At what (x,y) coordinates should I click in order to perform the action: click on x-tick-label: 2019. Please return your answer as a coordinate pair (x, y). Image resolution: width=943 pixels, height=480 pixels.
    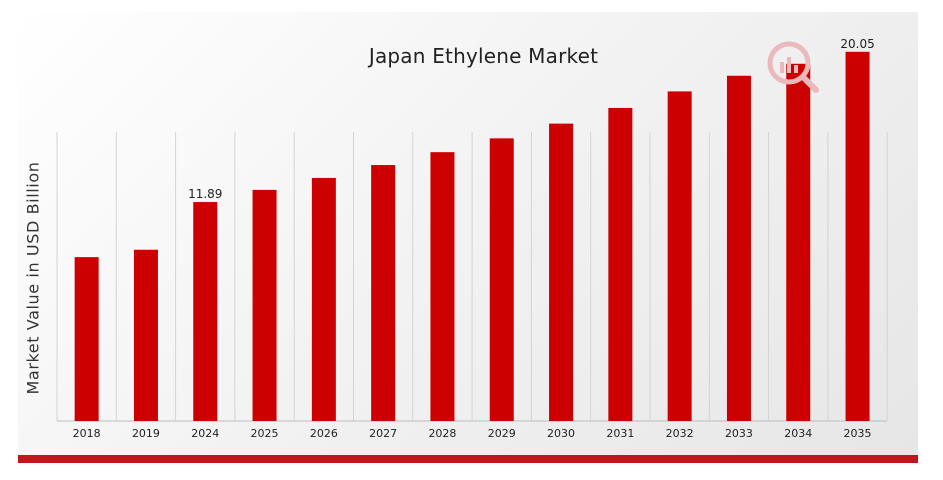
    Looking at the image, I should click on (146, 433).